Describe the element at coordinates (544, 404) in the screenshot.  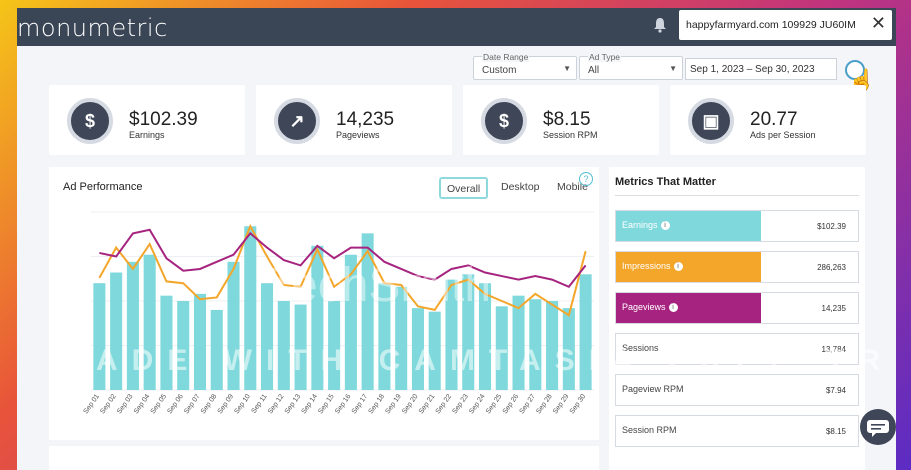
I see `x-tick-label: Sep 28` at that location.